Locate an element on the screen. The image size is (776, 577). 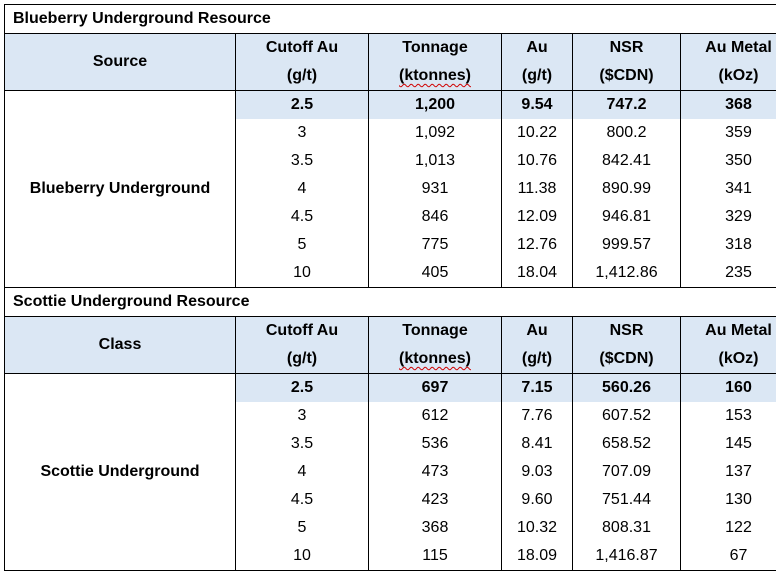
header-label: Au is located at coordinates (537, 47).